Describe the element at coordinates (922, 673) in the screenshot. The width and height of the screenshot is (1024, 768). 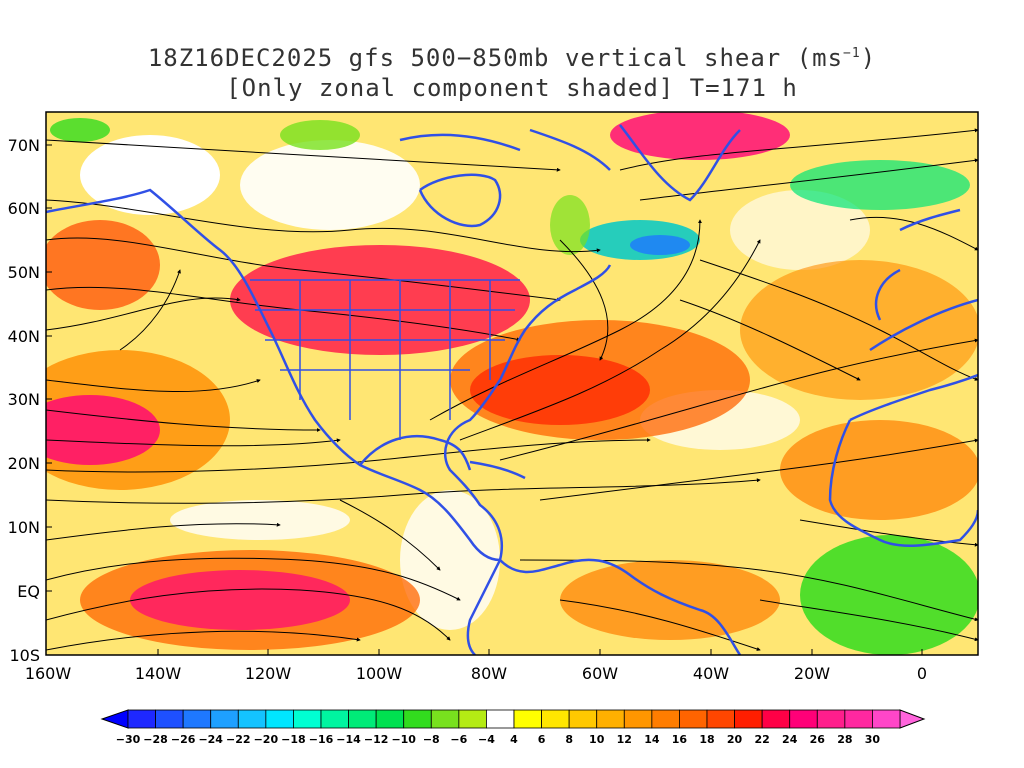
I see `lon-label-0: 0` at that location.